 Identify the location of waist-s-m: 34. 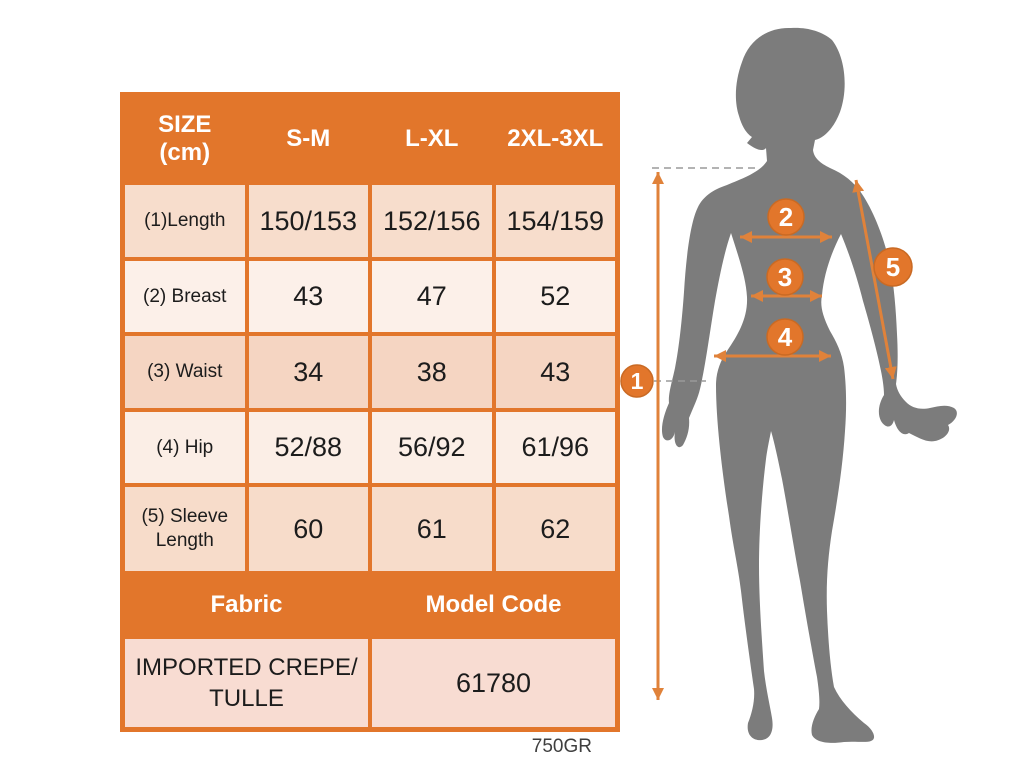
(308, 372).